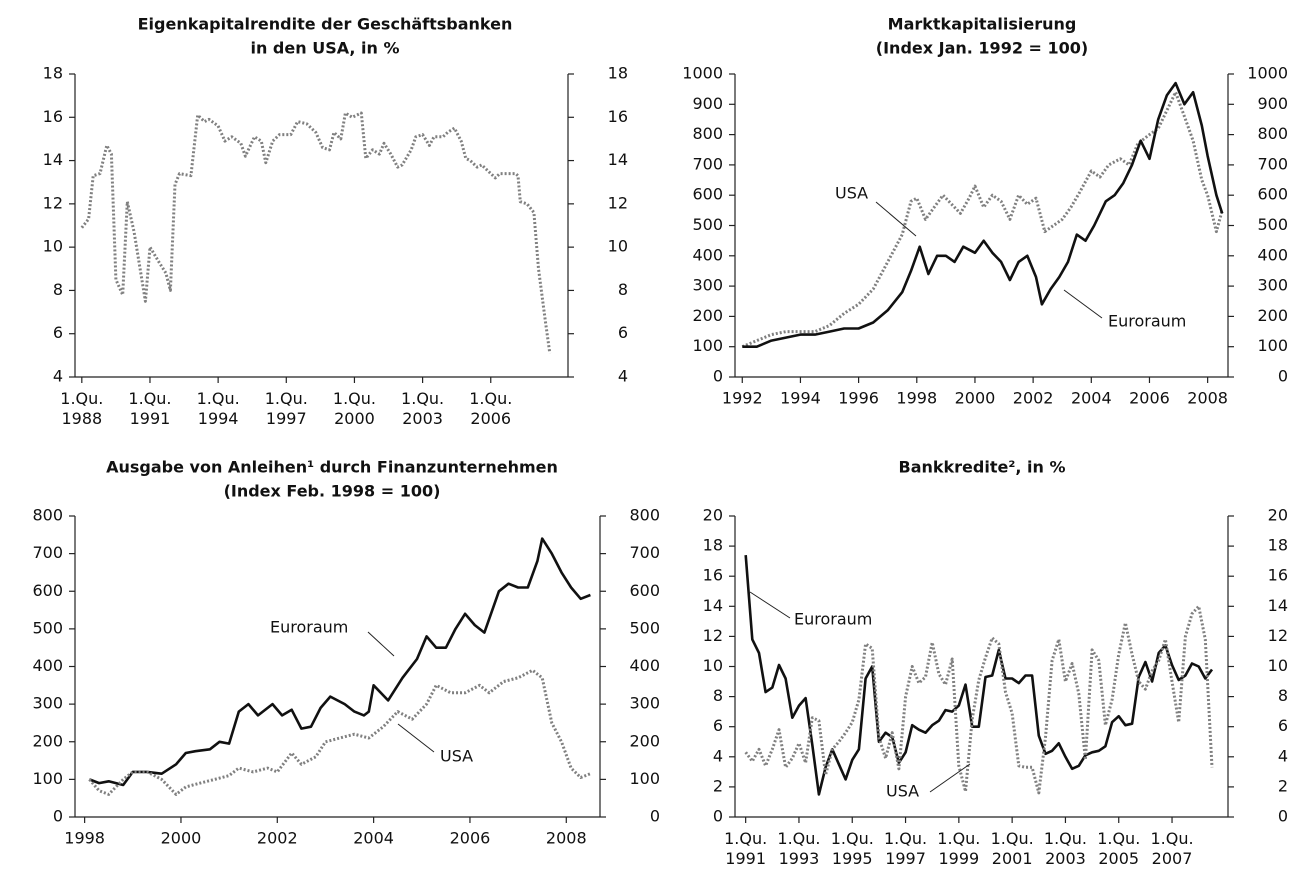 The width and height of the screenshot is (1298, 883). What do you see at coordinates (718, 785) in the screenshot?
I see `y-tick-label: 2` at bounding box center [718, 785].